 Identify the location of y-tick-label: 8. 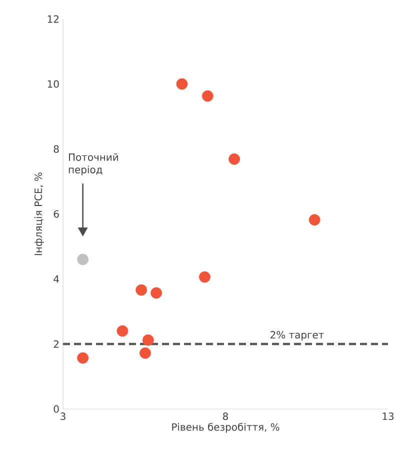
(56, 149).